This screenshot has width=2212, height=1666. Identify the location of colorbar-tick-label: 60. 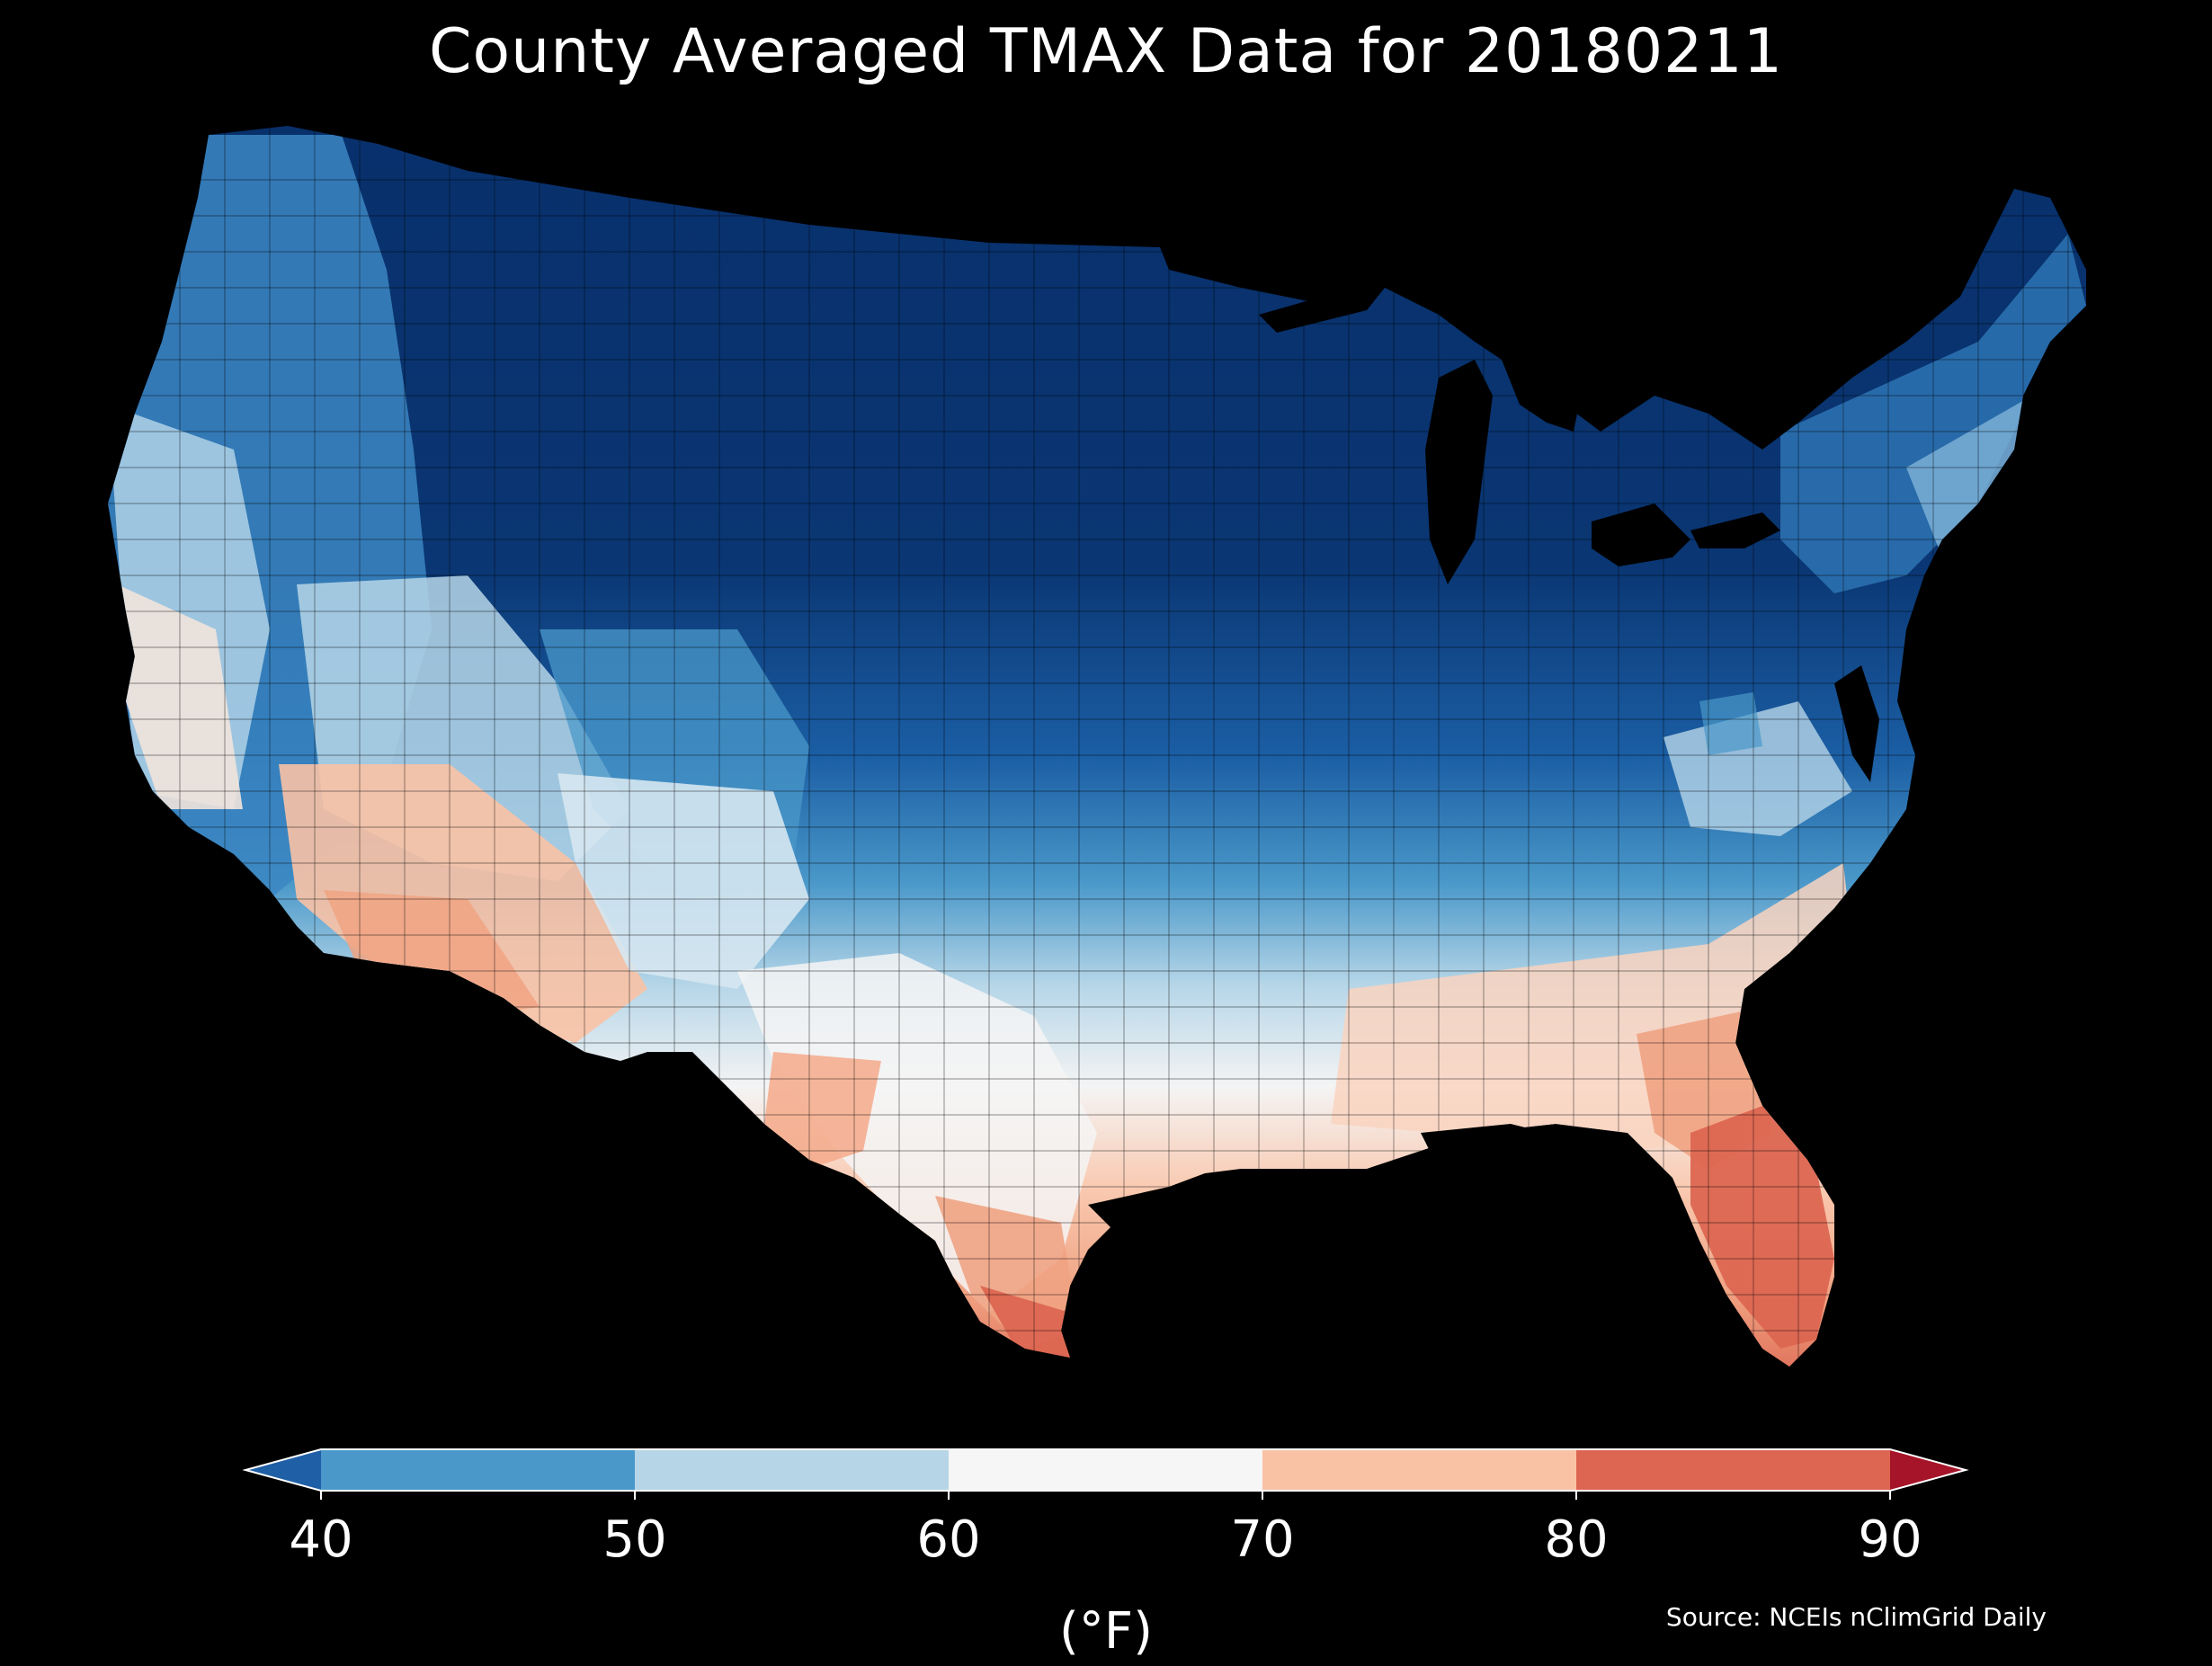
(948, 1540).